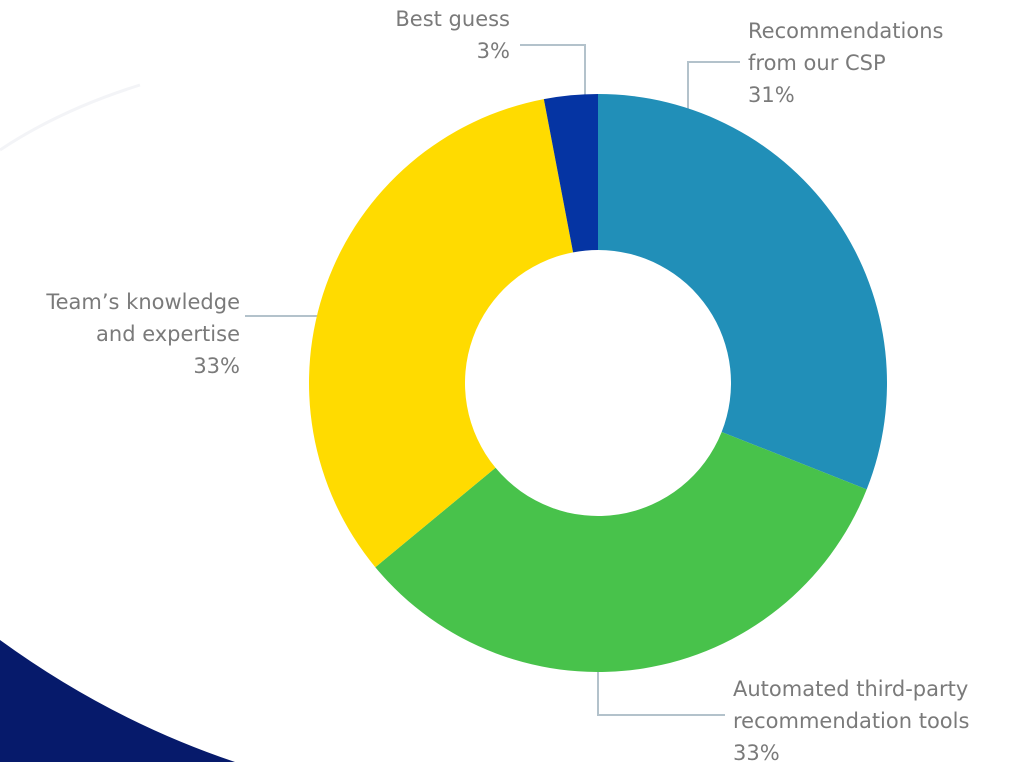 The height and width of the screenshot is (762, 1036). I want to click on background-shape, so click(117, 701).